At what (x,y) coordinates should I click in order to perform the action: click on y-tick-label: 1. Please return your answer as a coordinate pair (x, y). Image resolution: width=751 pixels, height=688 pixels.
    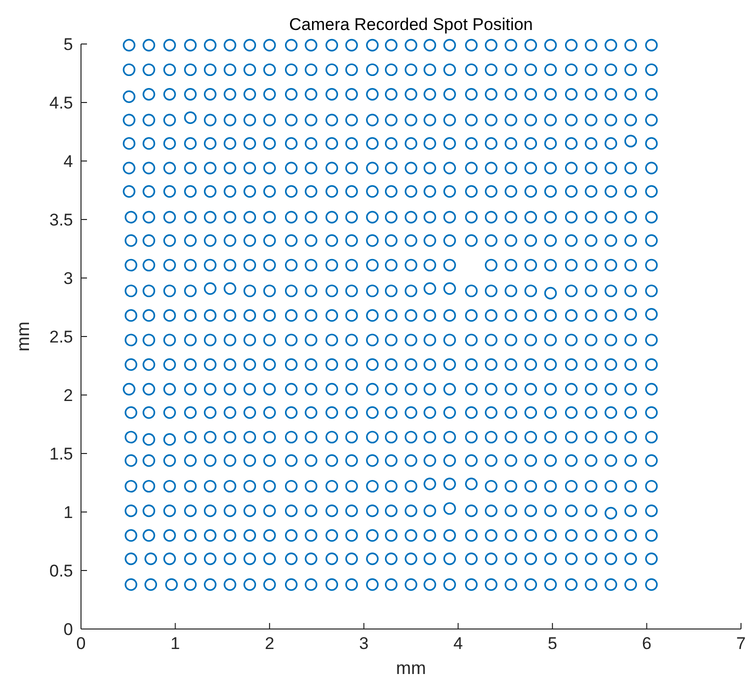
    Looking at the image, I should click on (68, 512).